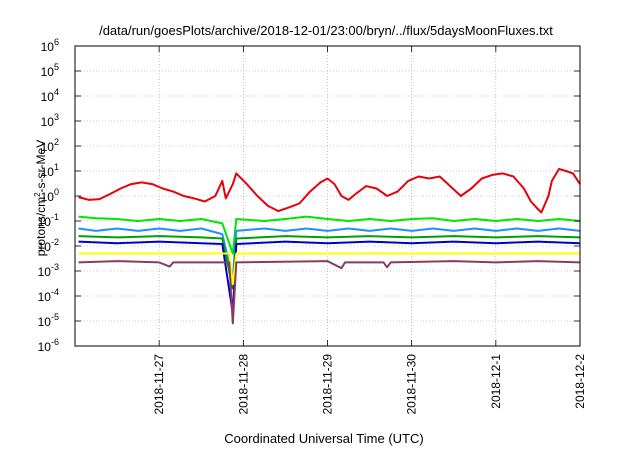  I want to click on y-axis-label-sup: 2, so click(37, 194).